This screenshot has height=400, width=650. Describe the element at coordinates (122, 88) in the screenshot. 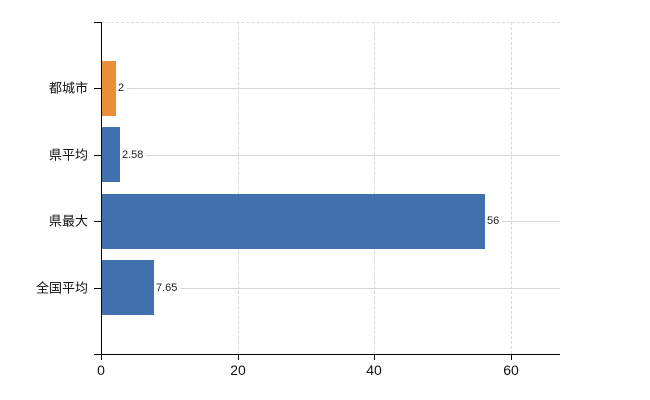

I see `bar-value-label: 2` at that location.